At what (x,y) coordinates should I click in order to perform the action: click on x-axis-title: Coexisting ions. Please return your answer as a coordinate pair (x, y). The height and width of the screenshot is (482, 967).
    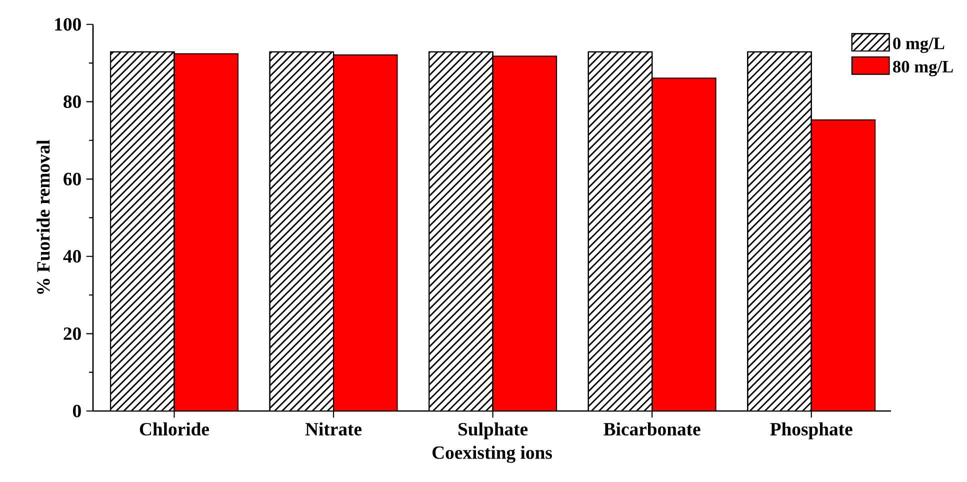
    Looking at the image, I should click on (492, 454).